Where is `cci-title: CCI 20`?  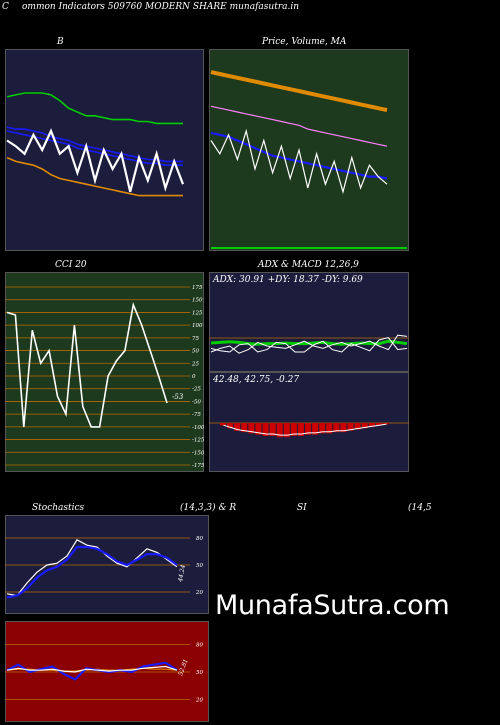
cci-title: CCI 20 is located at coordinates (71, 265).